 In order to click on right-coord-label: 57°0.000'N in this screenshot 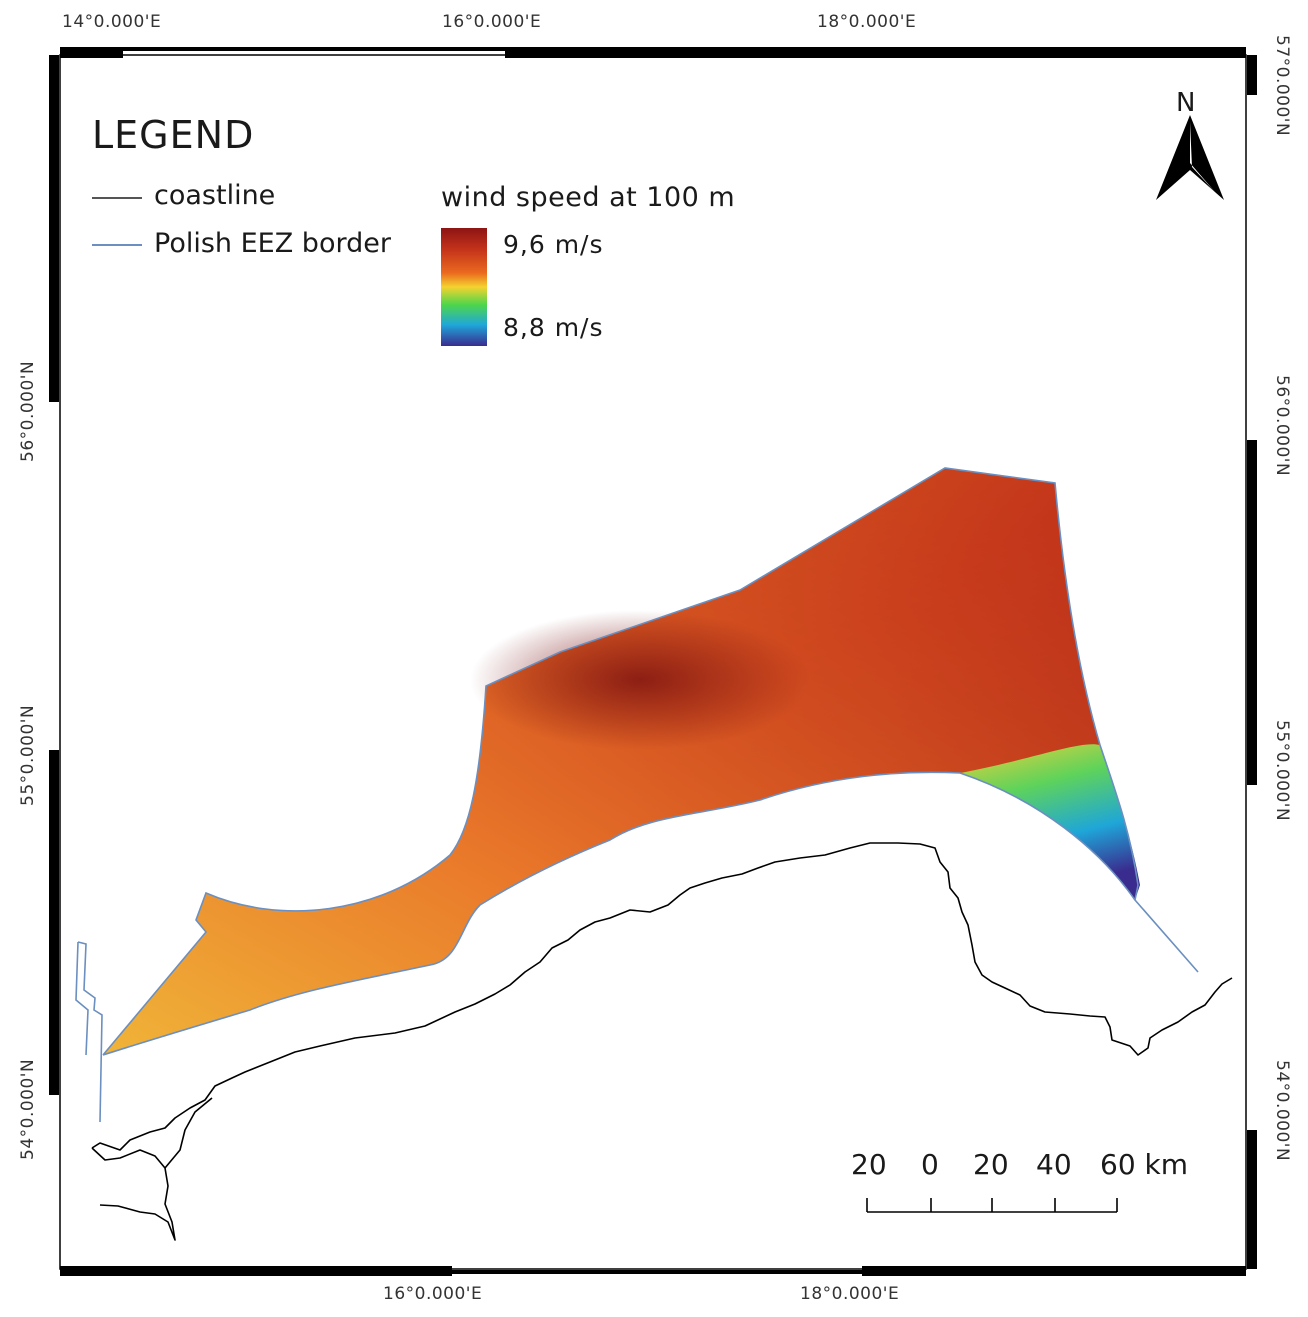, I will do `click(1282, 86)`.